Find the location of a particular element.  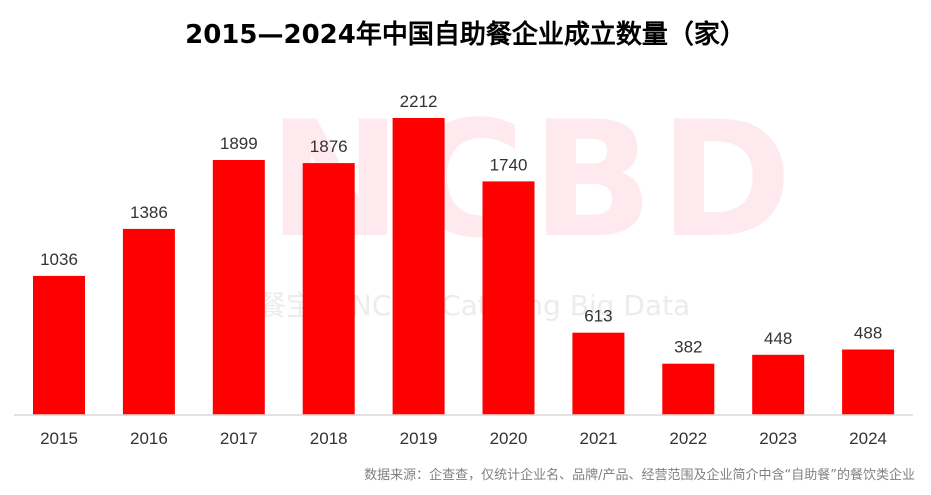

value-label-2018: 1876 is located at coordinates (329, 146).